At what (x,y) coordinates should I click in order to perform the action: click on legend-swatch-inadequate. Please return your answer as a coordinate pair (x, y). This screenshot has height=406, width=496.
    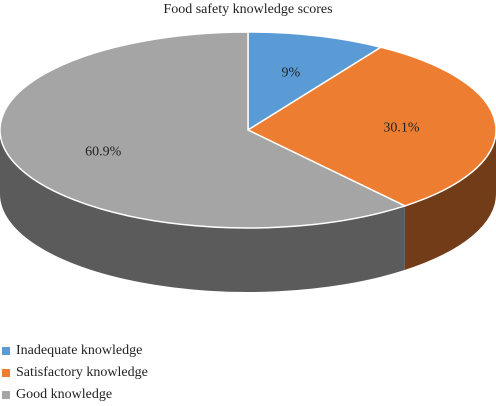
    Looking at the image, I should click on (6, 351).